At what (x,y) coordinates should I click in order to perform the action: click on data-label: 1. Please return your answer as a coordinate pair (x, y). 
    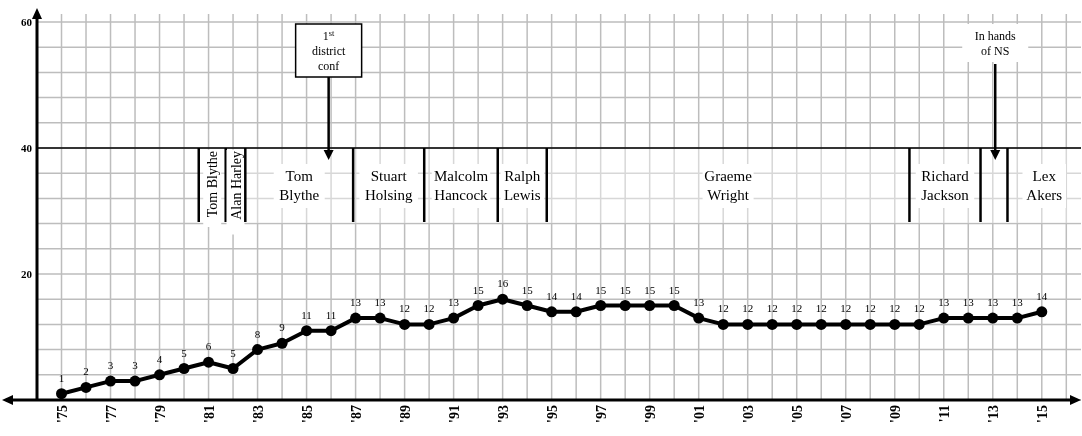
    Looking at the image, I should click on (61, 377).